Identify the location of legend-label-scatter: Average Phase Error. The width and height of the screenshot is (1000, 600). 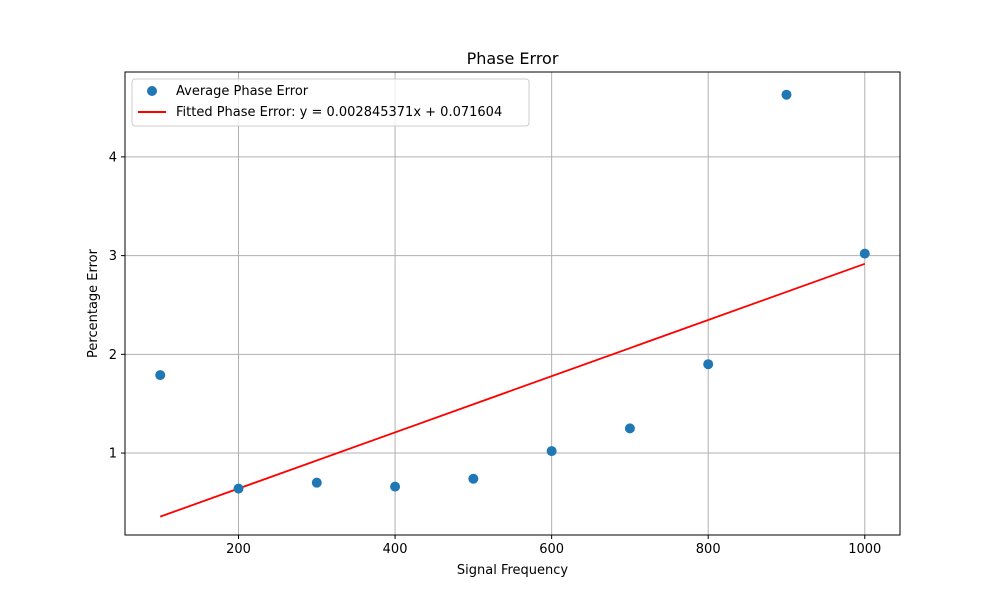
(242, 91).